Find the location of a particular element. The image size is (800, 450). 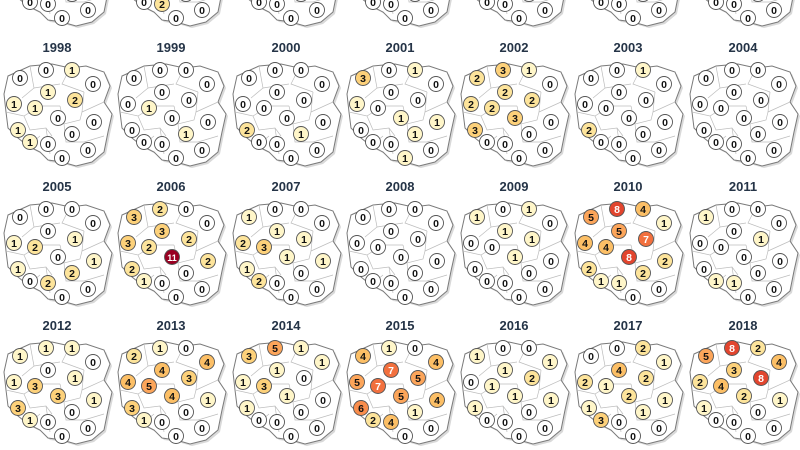

region-marker-kujawsko-pomorskie: 5 is located at coordinates (619, 231).